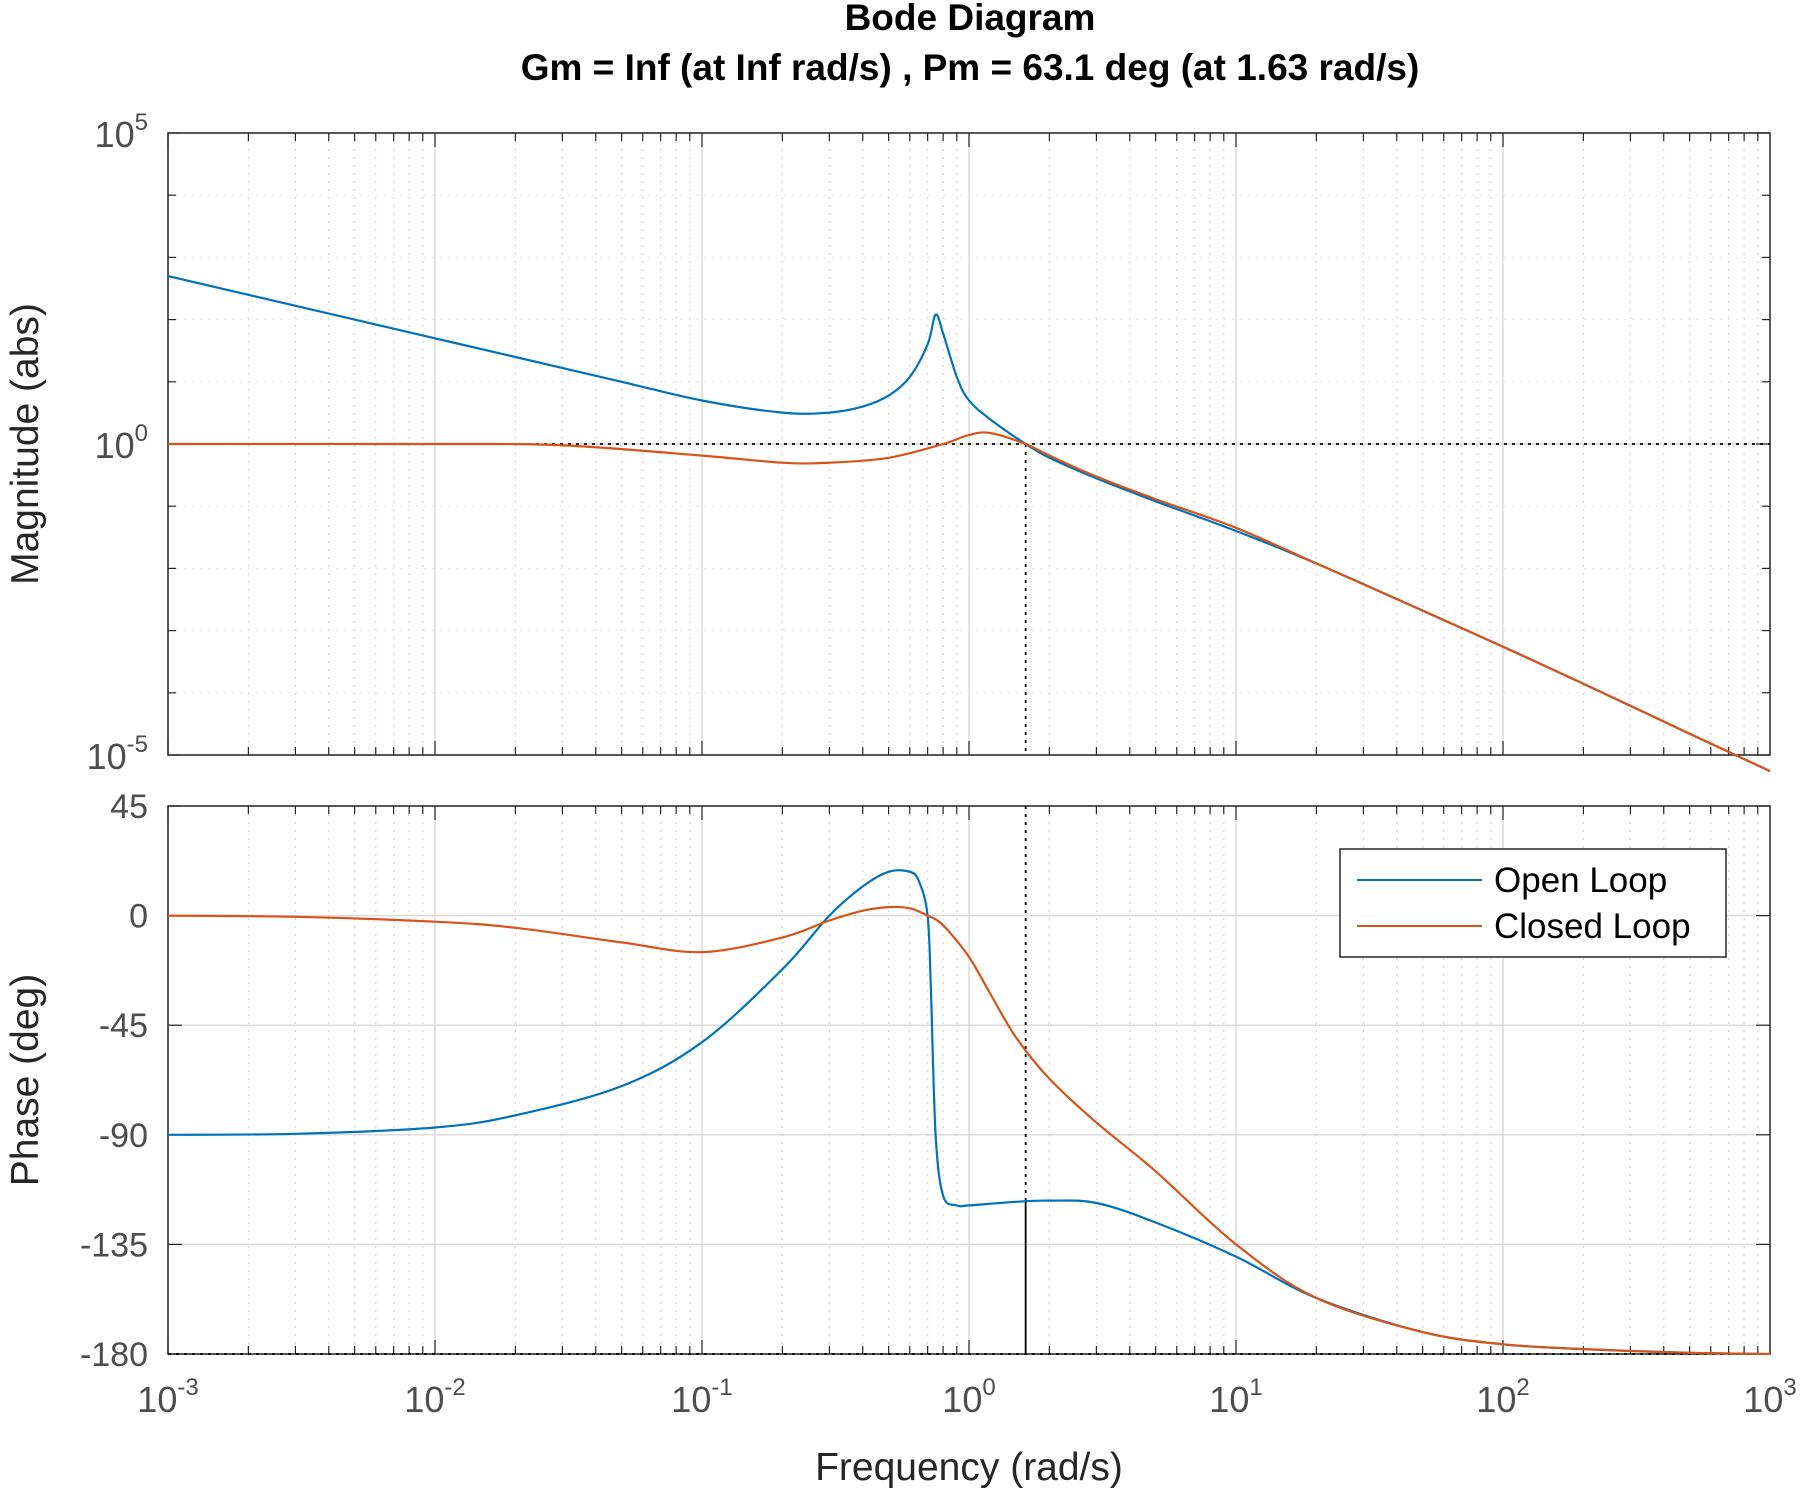  I want to click on x-tick-labels: 10⁻³ 10⁻² 10⁻¹ 10⁰ 10¹ 10² 10³, so click(966, 1397).